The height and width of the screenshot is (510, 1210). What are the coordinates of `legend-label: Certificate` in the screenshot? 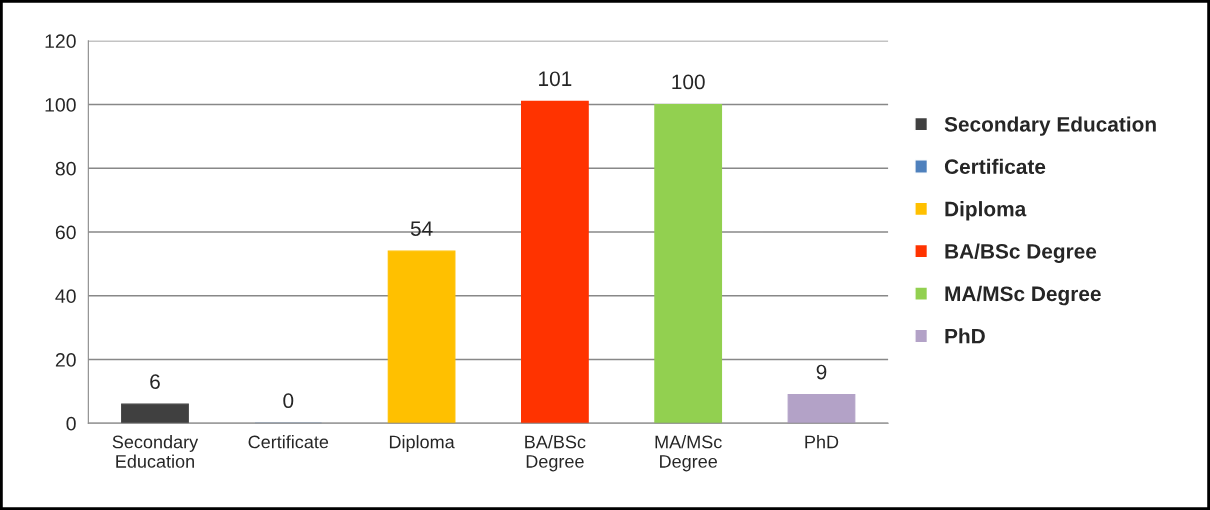 It's located at (995, 166).